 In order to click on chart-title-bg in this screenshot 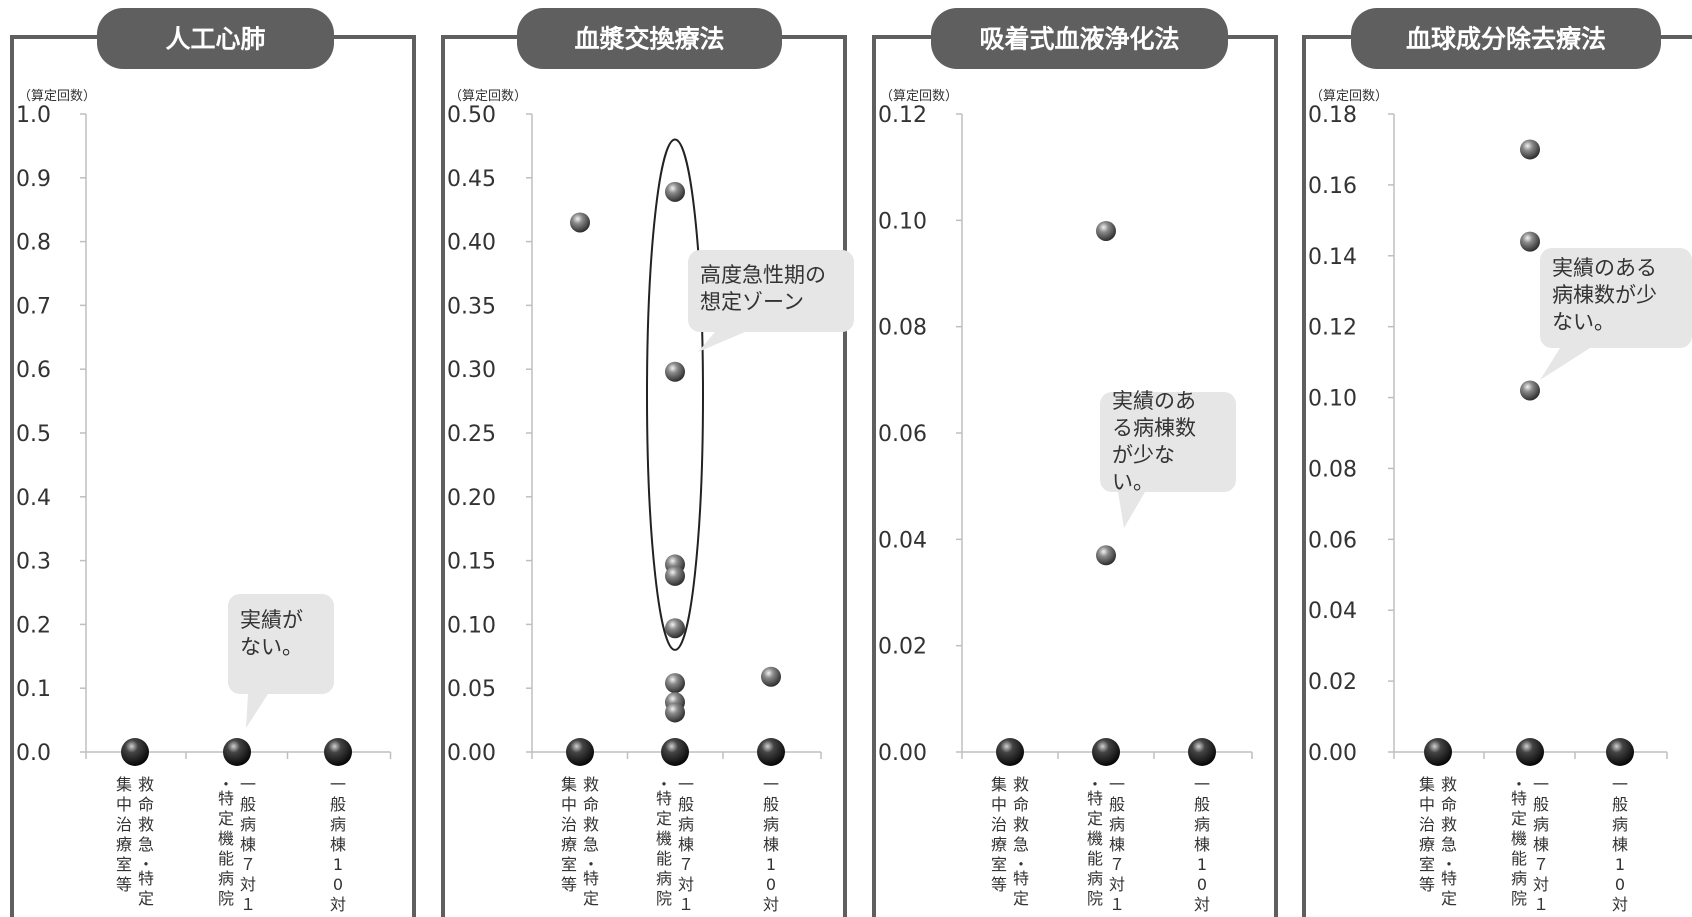, I will do `click(649, 38)`.